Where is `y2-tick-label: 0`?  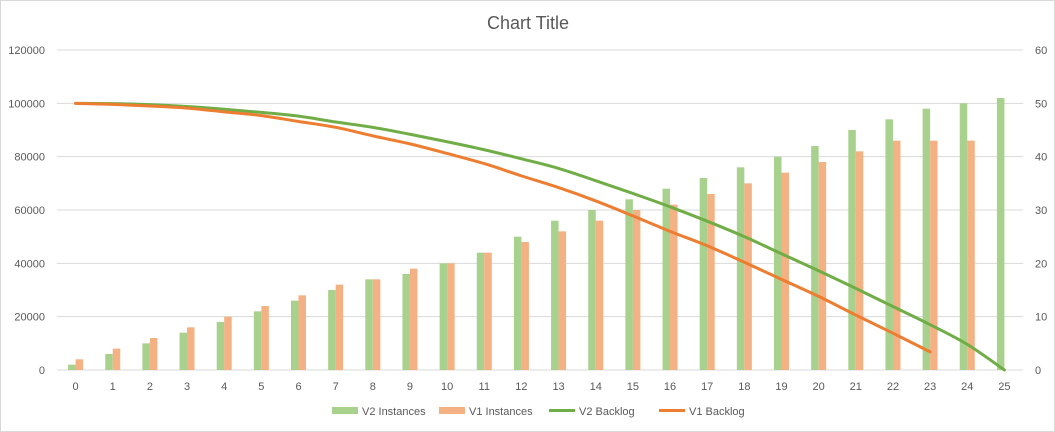 y2-tick-label: 0 is located at coordinates (1038, 371).